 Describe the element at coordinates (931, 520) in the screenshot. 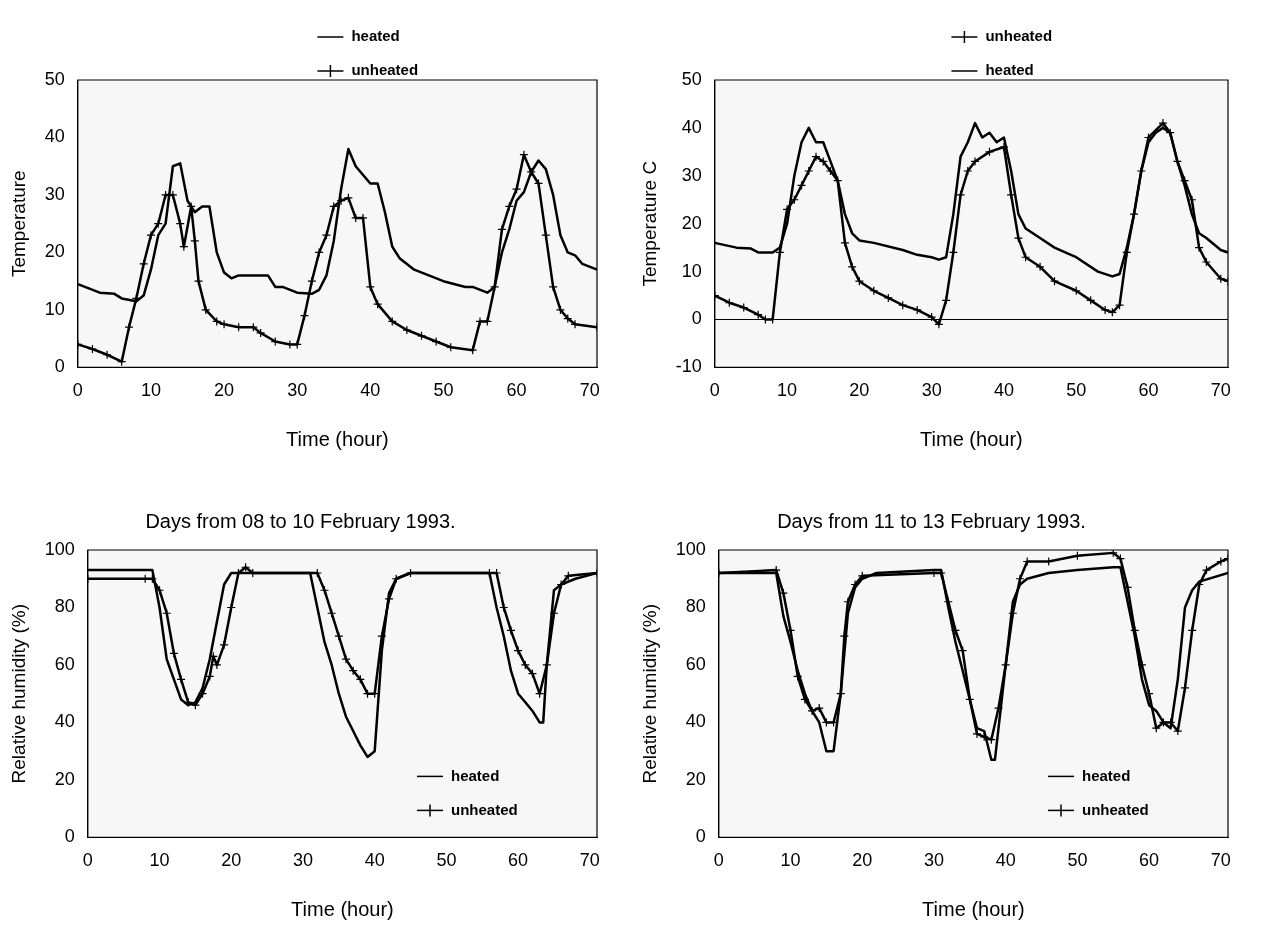

I see `chart-title: Days from 11 to 13 February 1993.` at that location.